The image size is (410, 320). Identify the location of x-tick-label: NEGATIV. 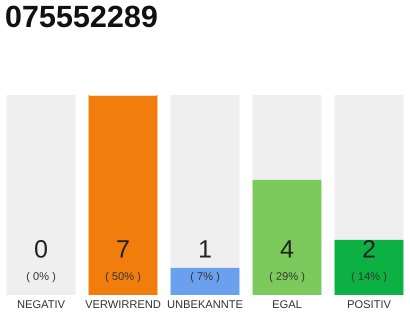
(41, 304).